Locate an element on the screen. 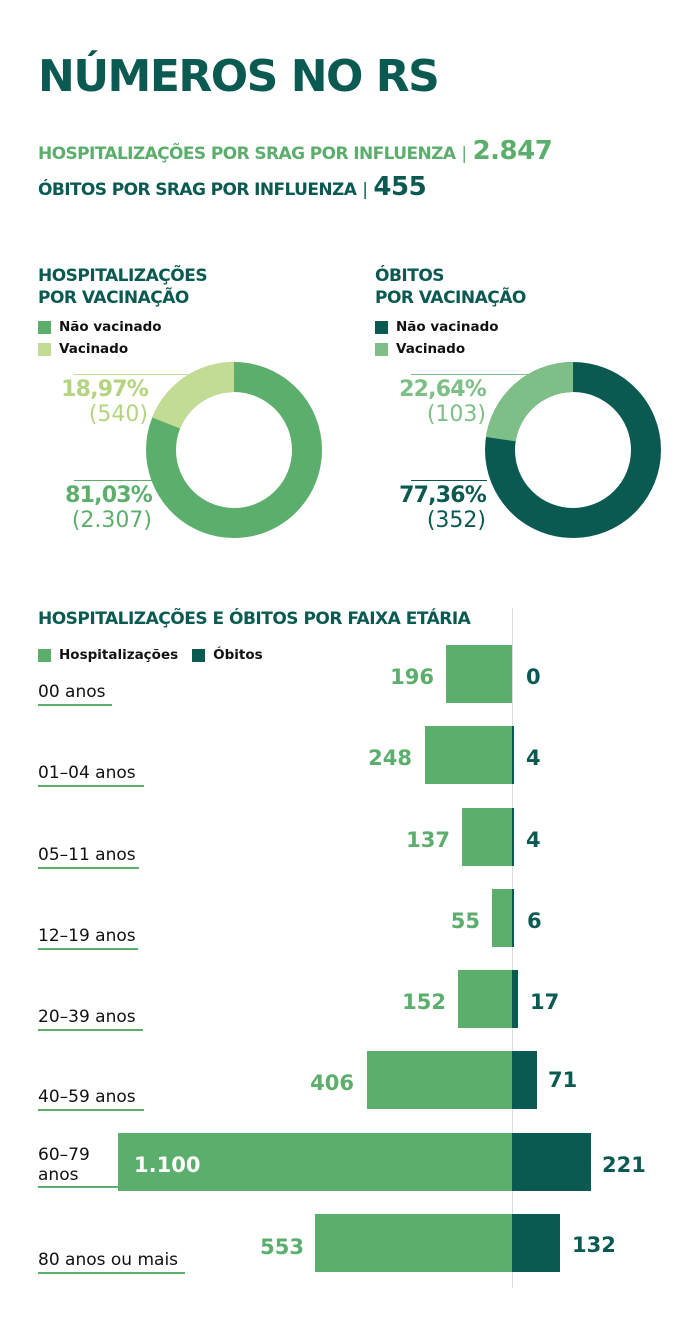  legend-item-vacinado: Vacinado is located at coordinates (437, 349).